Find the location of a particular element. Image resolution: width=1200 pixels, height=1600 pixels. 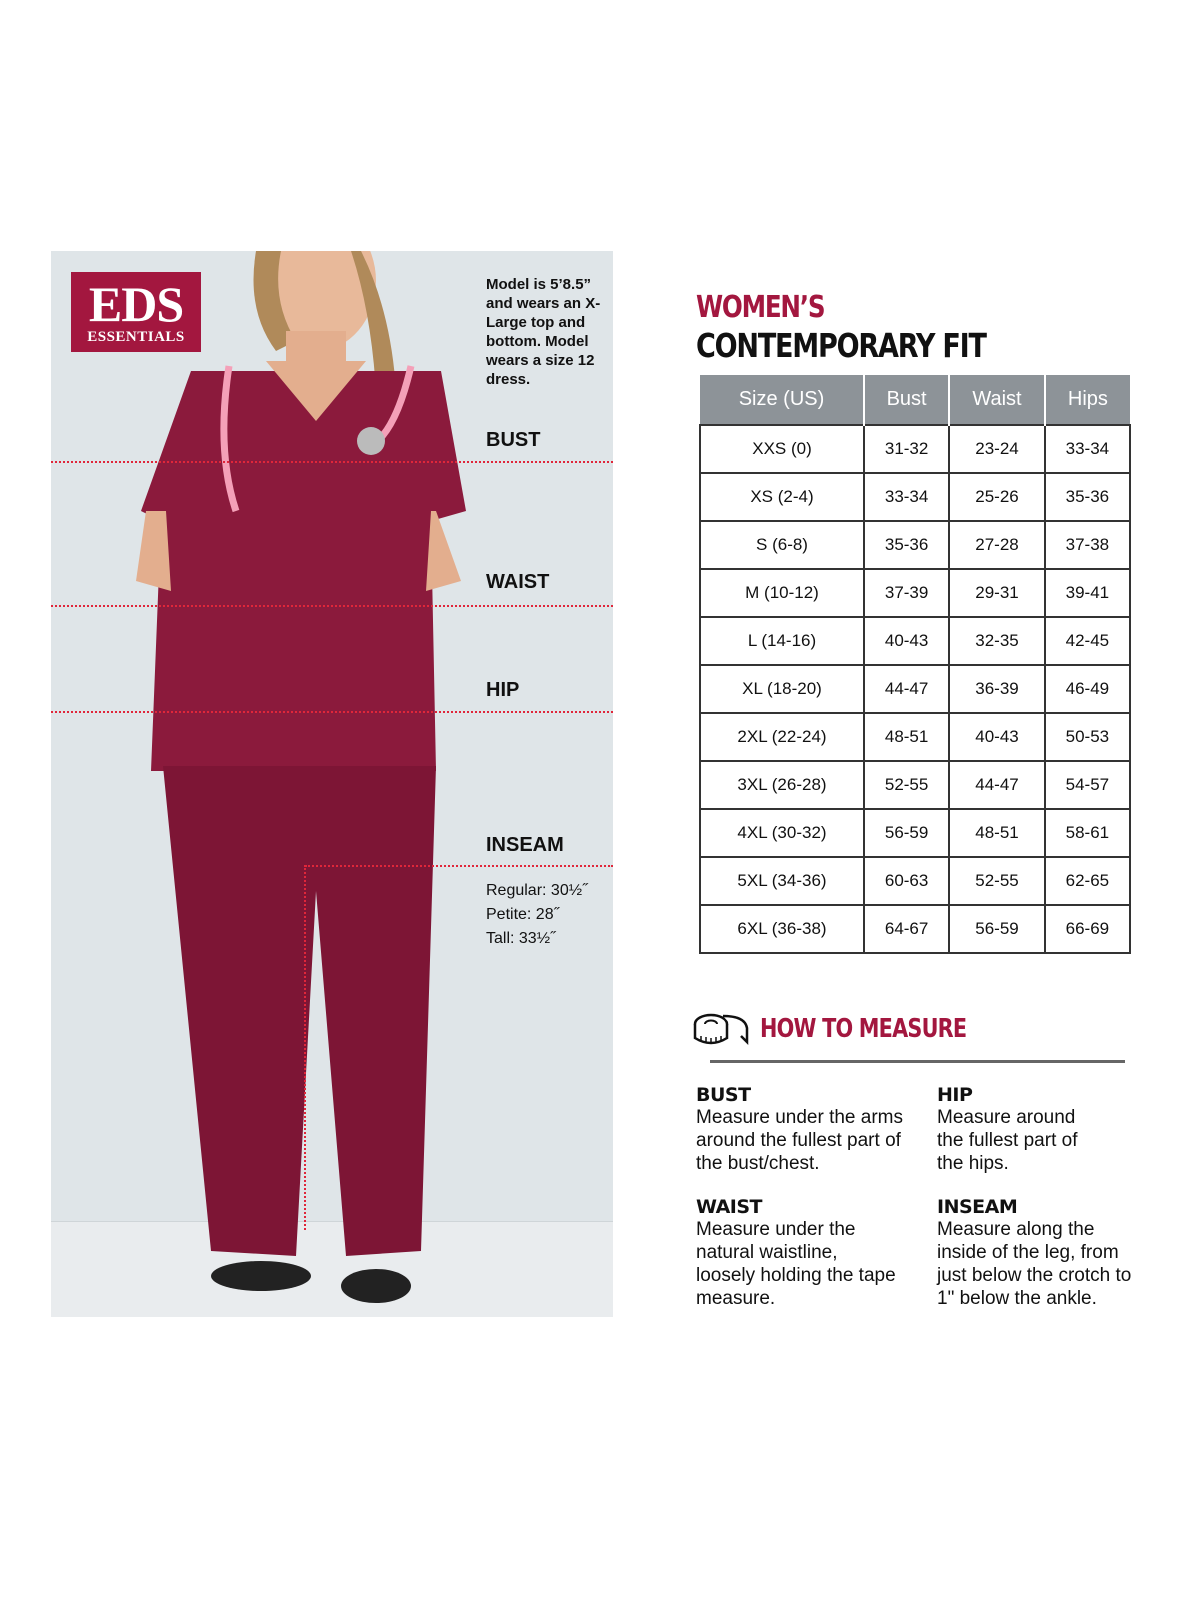

table-cell: 37-39 is located at coordinates (906, 593).